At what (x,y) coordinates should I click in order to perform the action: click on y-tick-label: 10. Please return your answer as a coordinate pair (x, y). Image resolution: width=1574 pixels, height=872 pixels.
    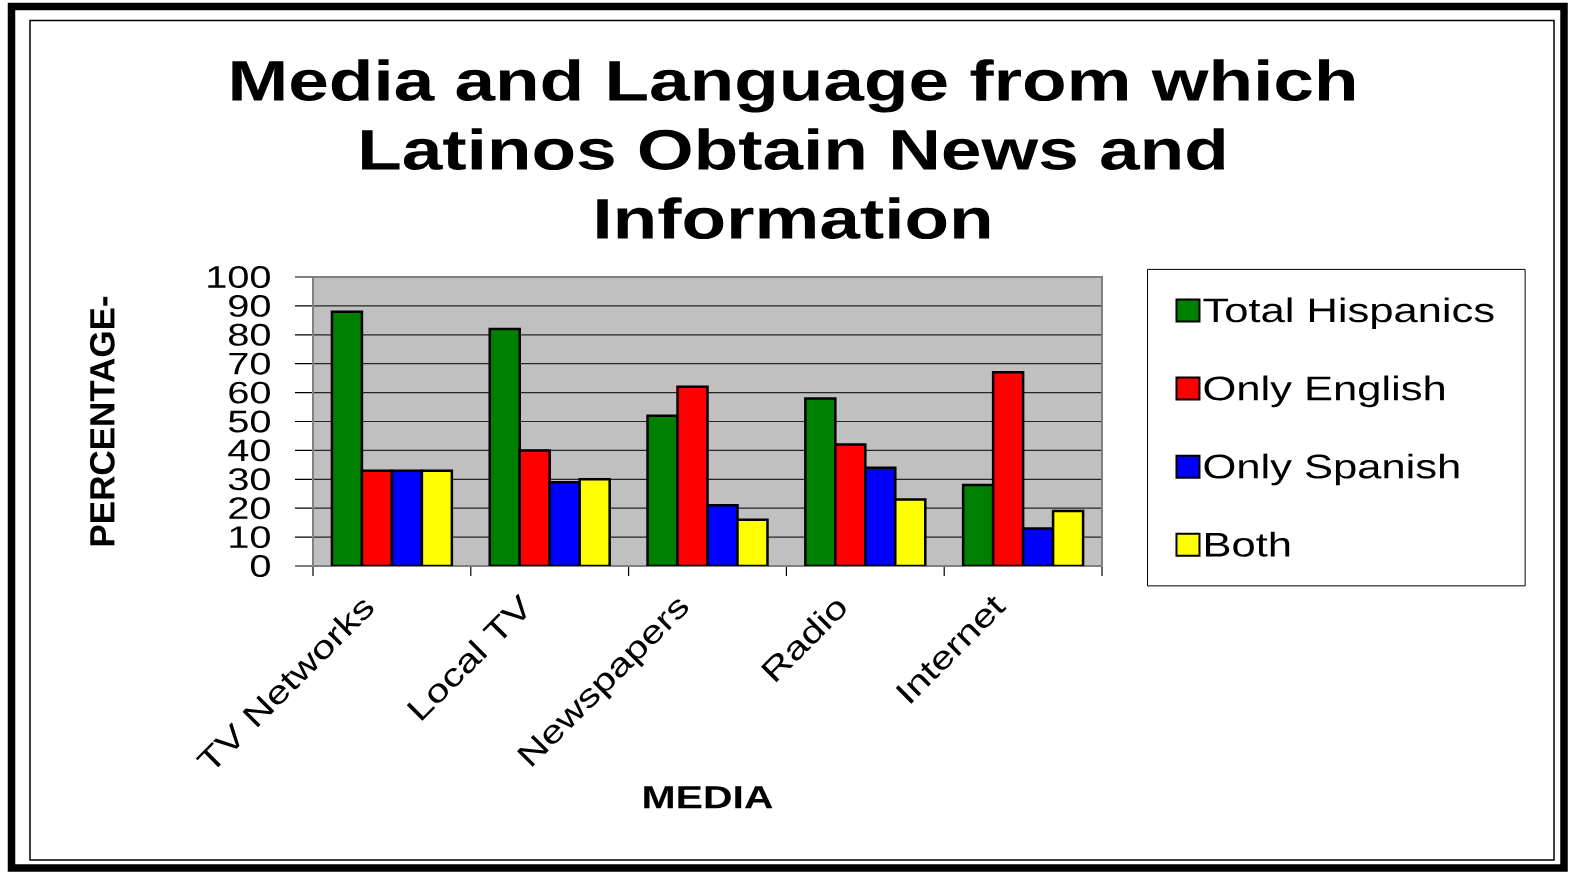
    Looking at the image, I should click on (250, 537).